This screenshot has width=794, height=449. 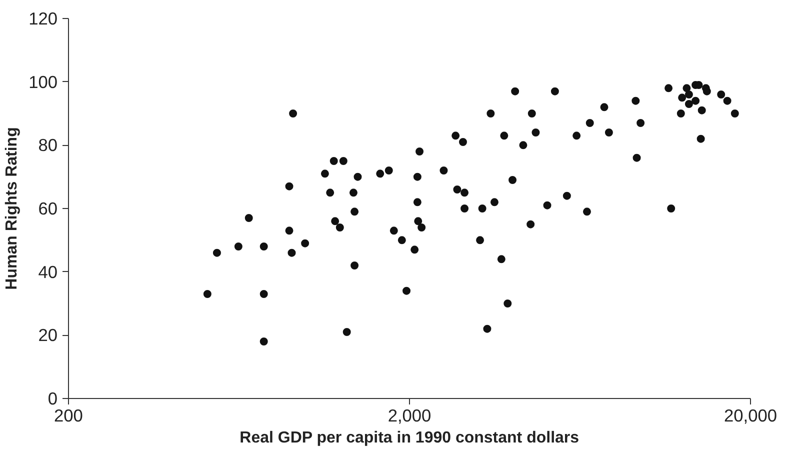 What do you see at coordinates (68, 416) in the screenshot?
I see `x-tick-label: 200` at bounding box center [68, 416].